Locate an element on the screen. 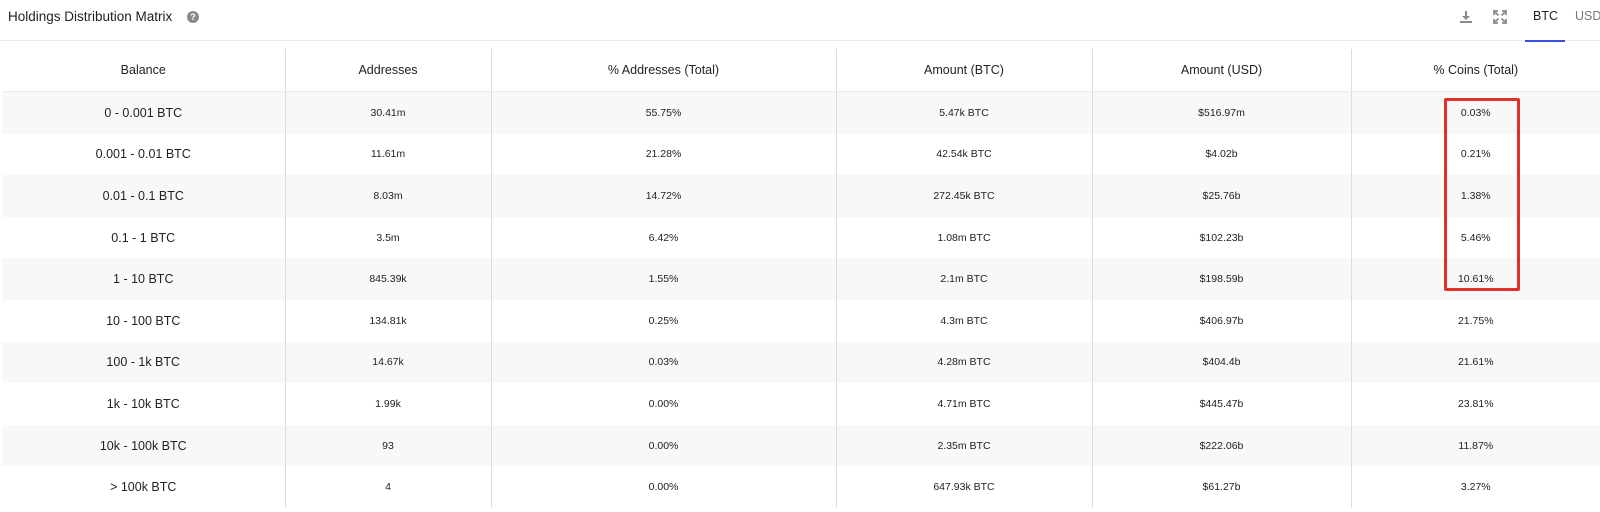  column-header-addresses: Addresses is located at coordinates (387, 70).